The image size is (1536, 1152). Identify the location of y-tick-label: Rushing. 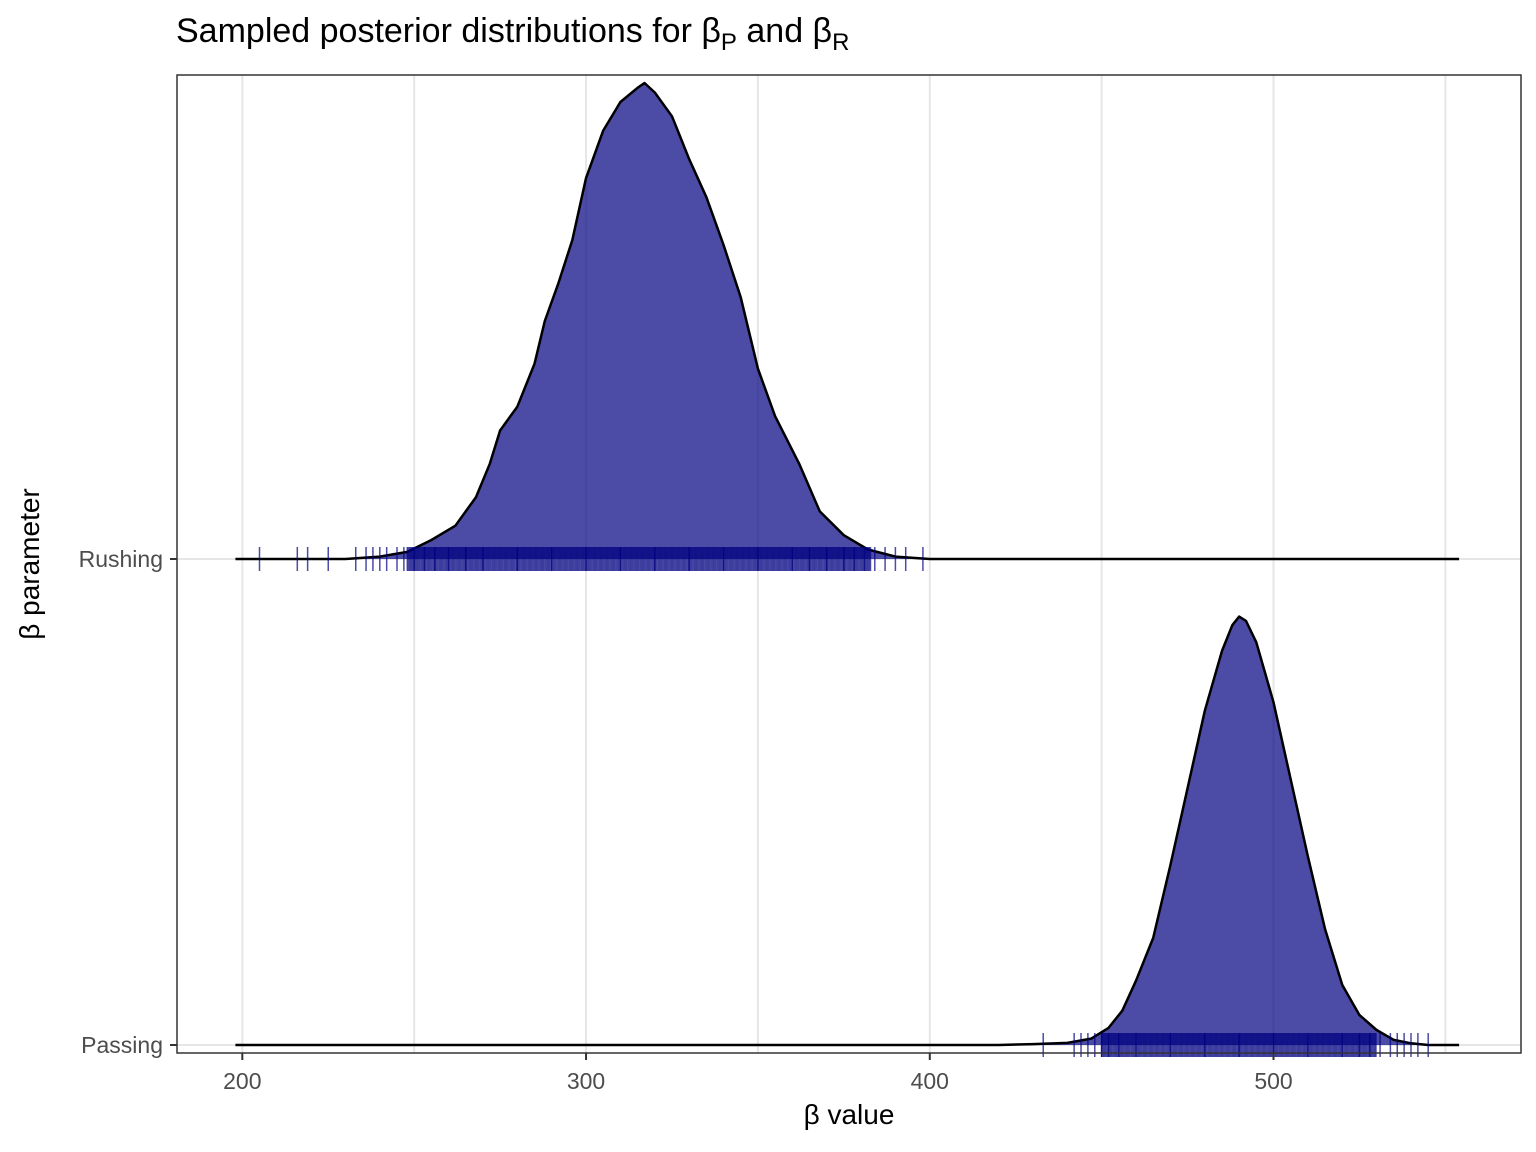
(121, 559).